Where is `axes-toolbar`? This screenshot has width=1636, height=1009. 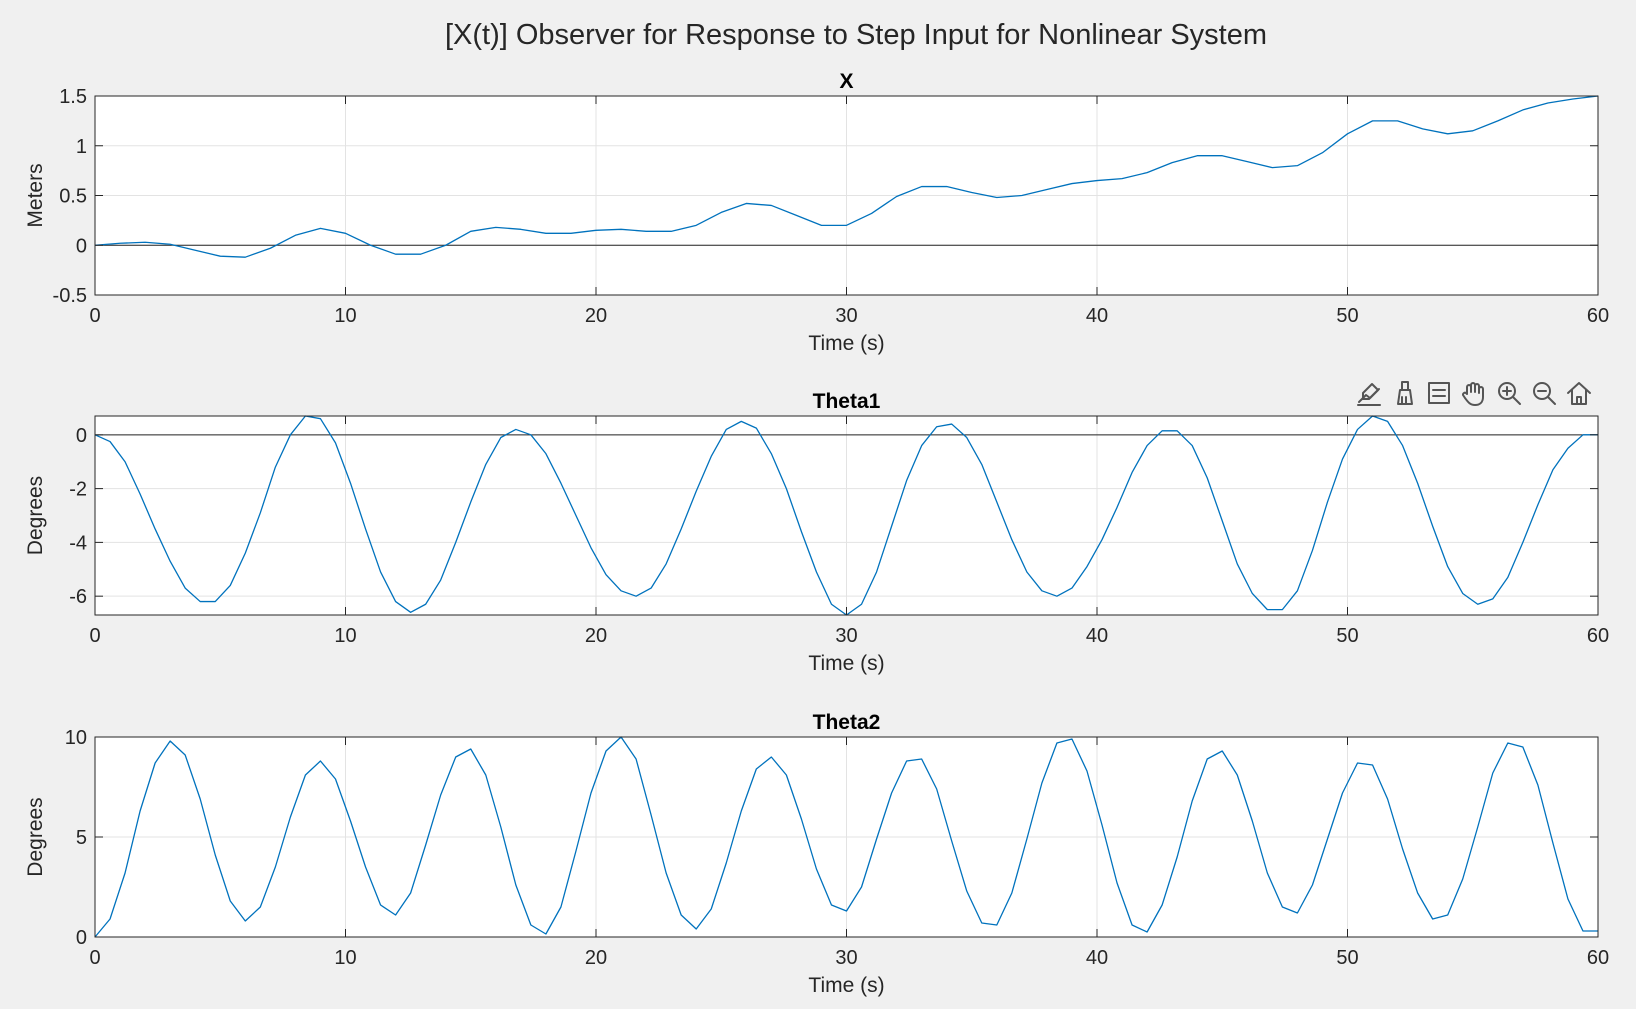
axes-toolbar is located at coordinates (1473, 394).